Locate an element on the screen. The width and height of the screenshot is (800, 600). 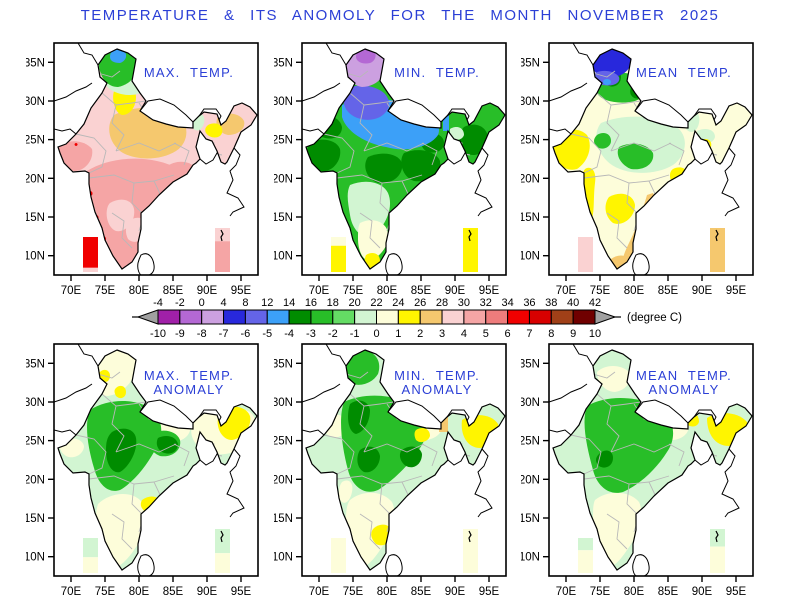
colorbar-anomaly-label: -5 is located at coordinates (267, 334).